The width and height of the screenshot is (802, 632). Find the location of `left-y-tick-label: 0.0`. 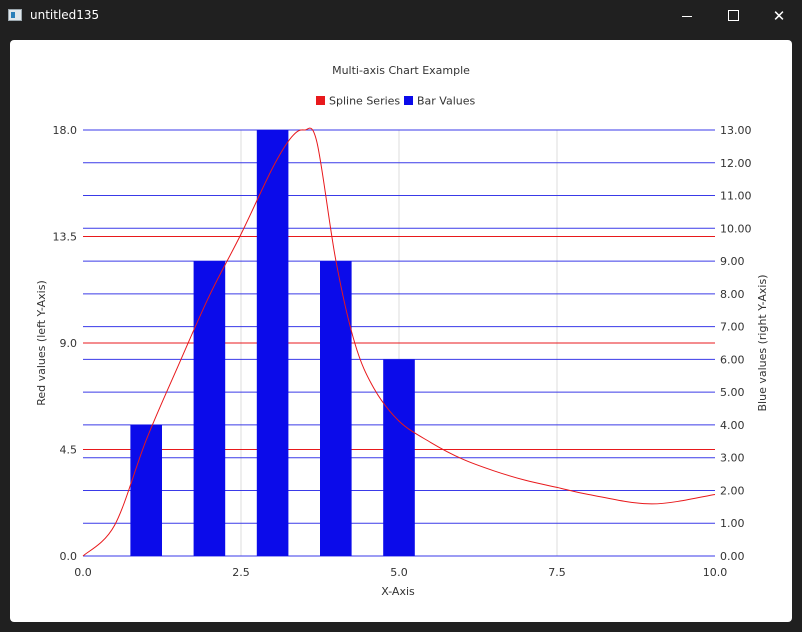

left-y-tick-label: 0.0 is located at coordinates (69, 556).